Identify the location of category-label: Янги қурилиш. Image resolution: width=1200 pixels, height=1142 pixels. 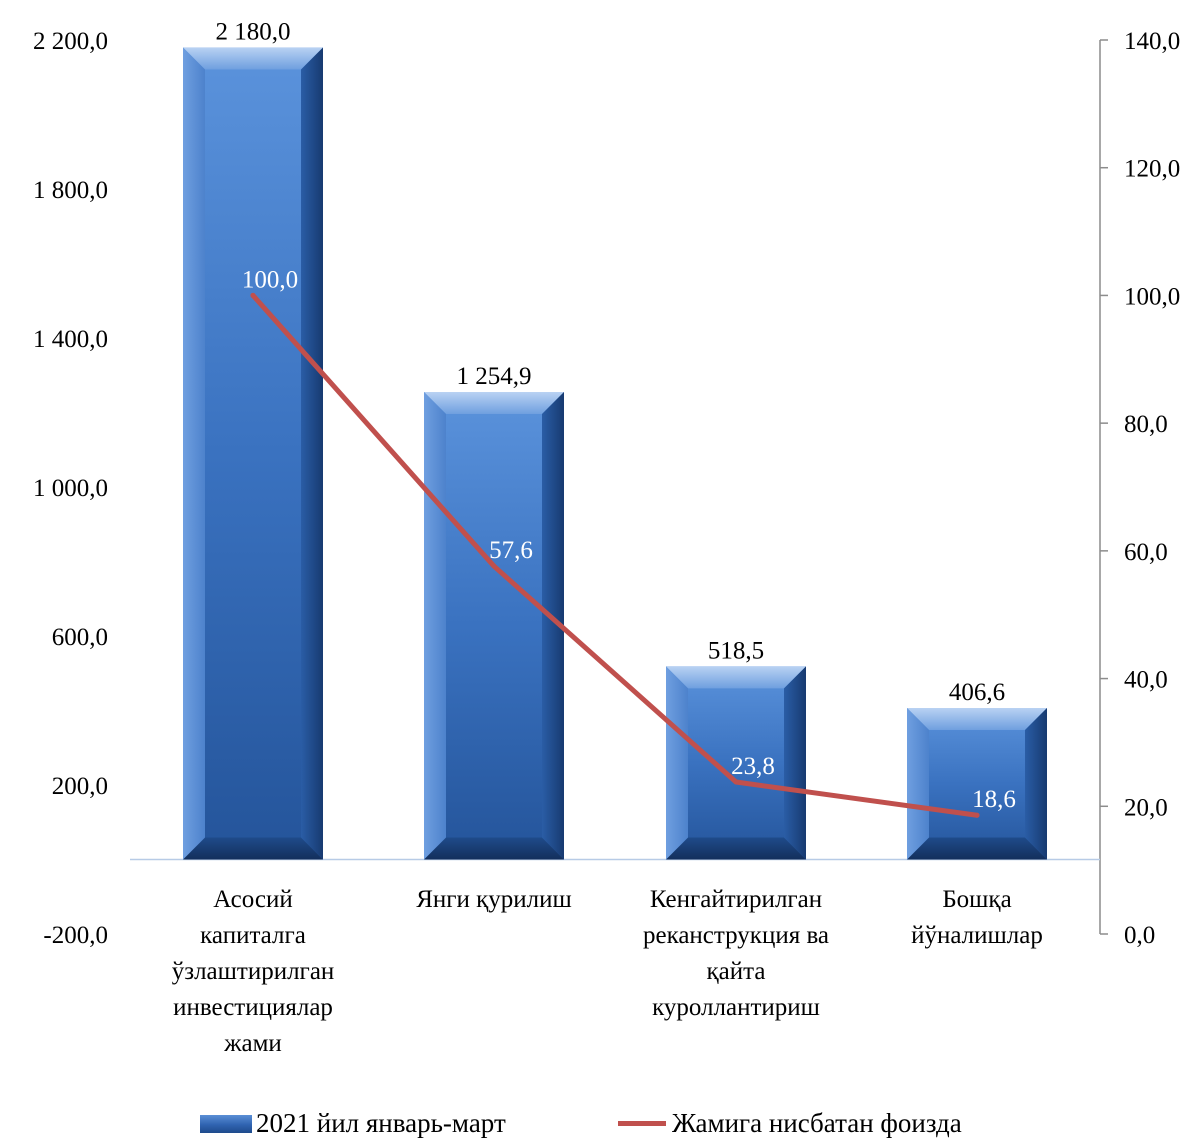
(494, 899).